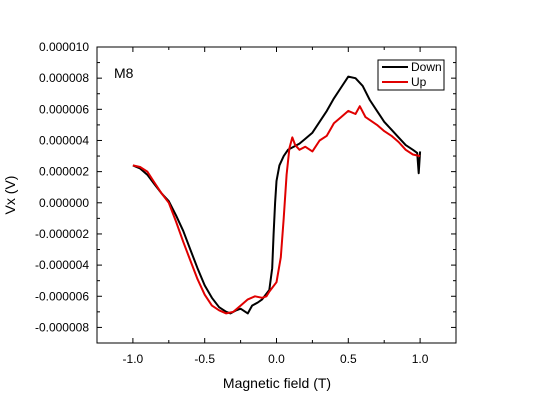  I want to click on y-tick-label: -0.000006, so click(62, 296).